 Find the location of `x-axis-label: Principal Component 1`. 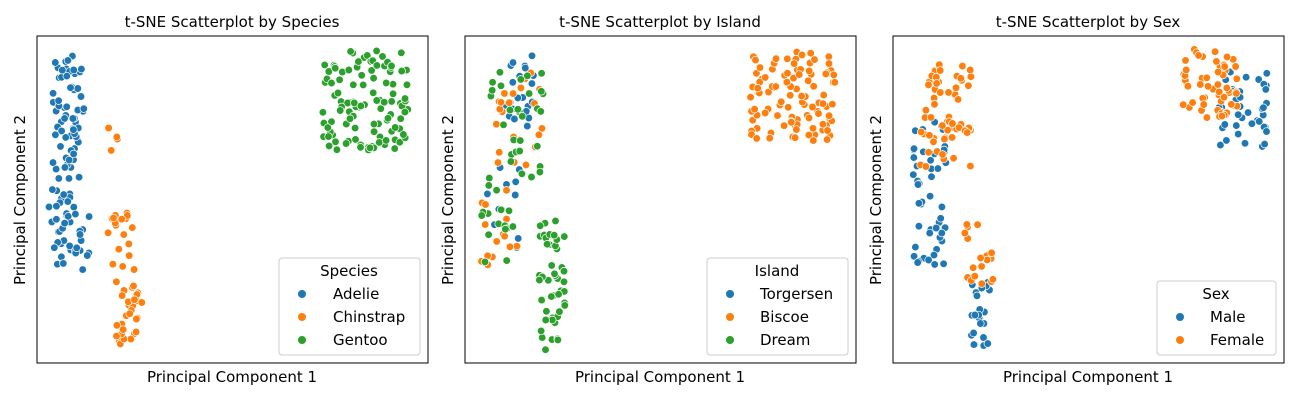

x-axis-label: Principal Component 1 is located at coordinates (232, 377).